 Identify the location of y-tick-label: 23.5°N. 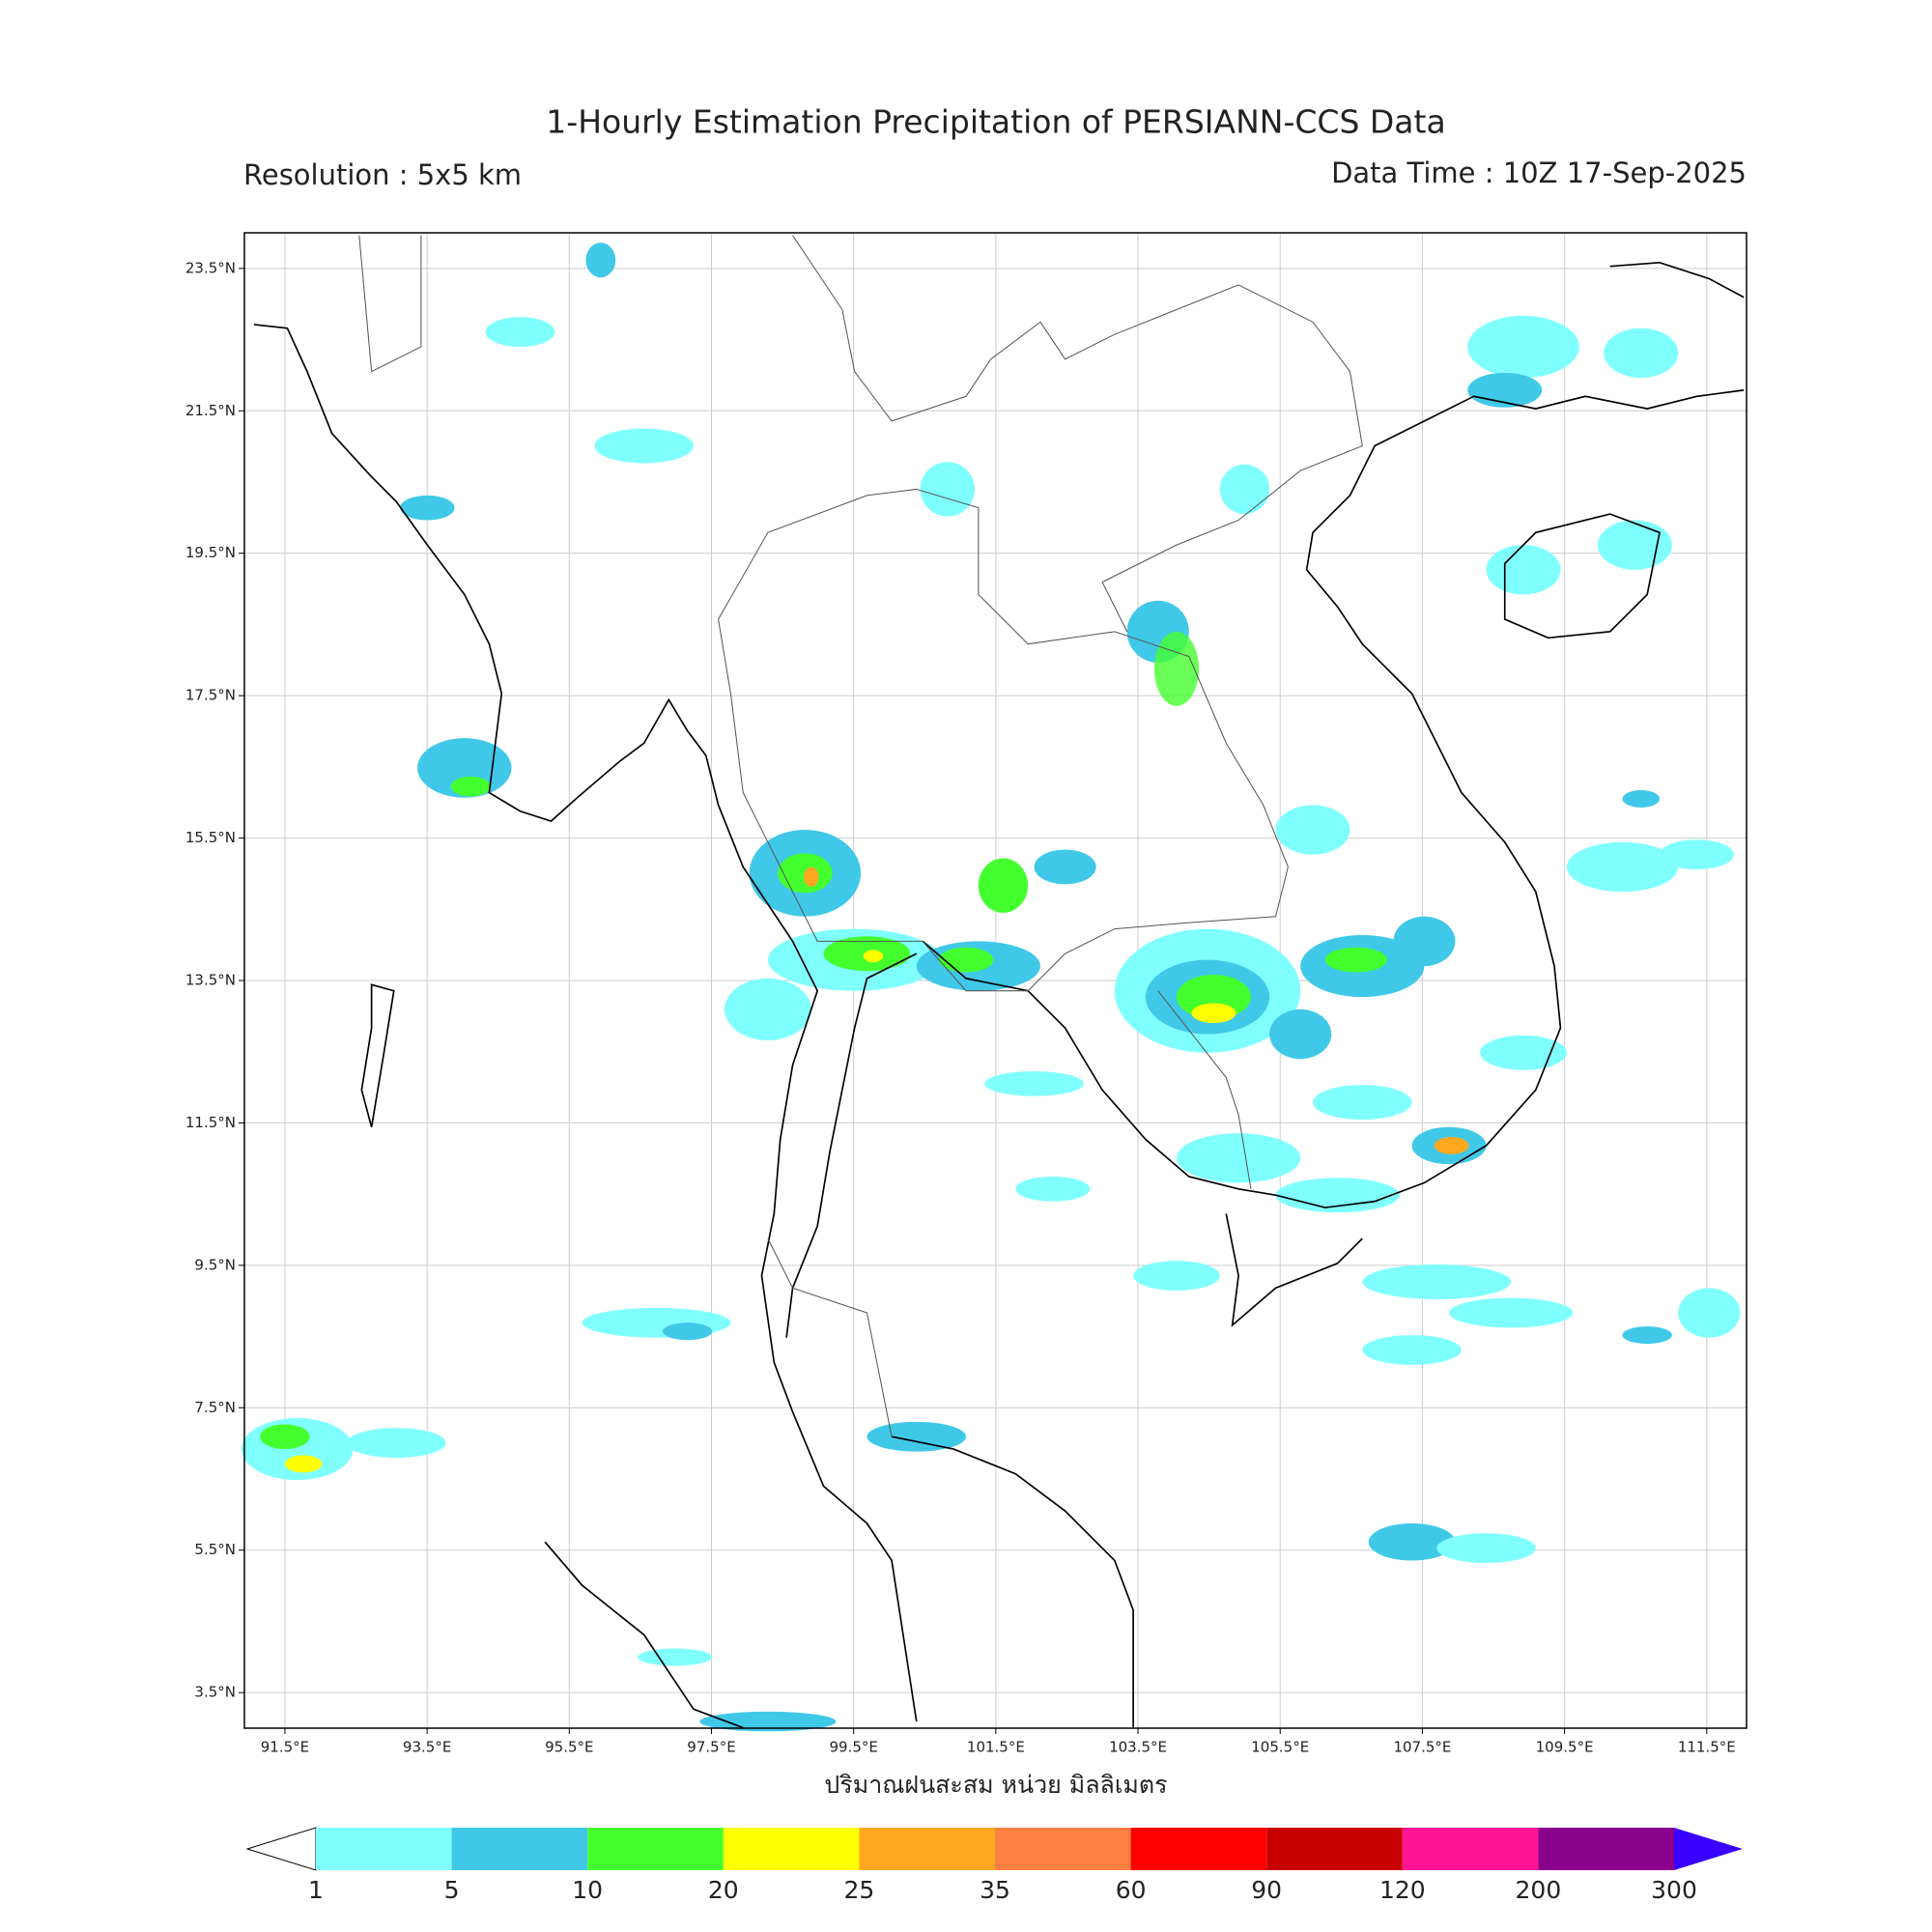
(210, 267).